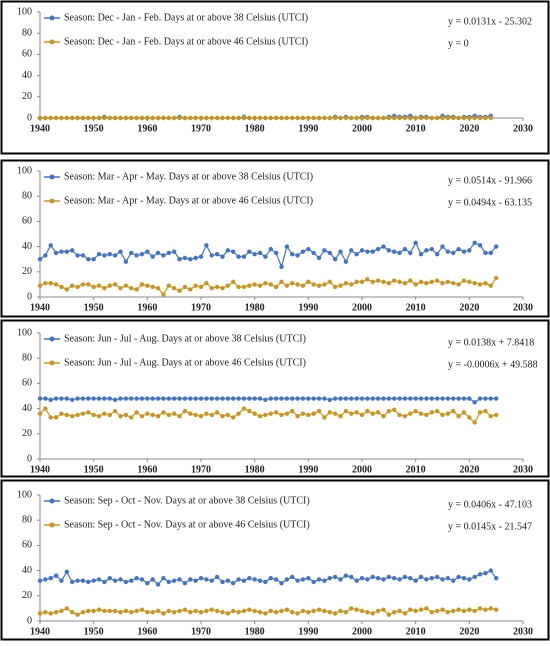  I want to click on x-tick-label: 1980, so click(255, 631).